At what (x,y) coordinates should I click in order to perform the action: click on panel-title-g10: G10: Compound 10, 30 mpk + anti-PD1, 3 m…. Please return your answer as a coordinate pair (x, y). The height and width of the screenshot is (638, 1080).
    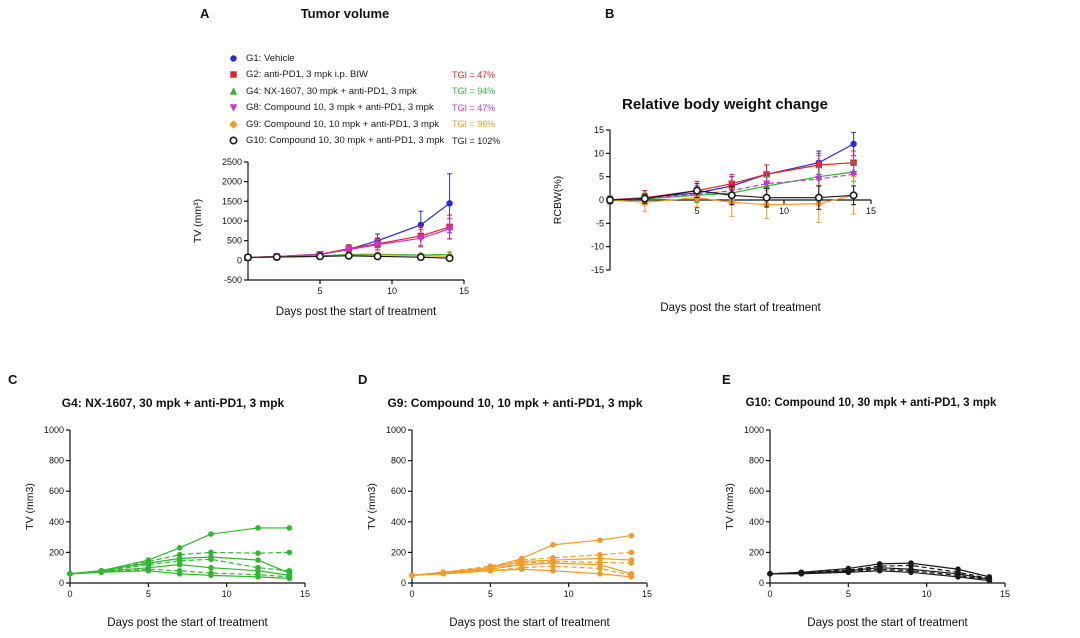
    Looking at the image, I should click on (871, 403).